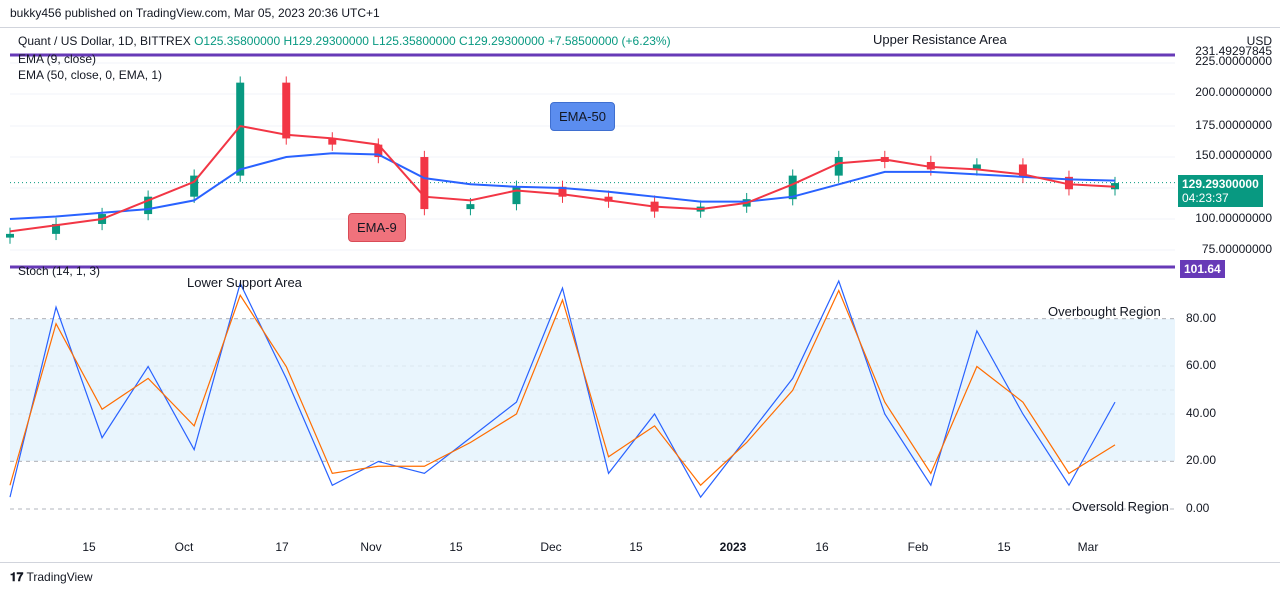 The image size is (1280, 595). I want to click on upper-resistance-label: Upper Resistance Area, so click(940, 39).